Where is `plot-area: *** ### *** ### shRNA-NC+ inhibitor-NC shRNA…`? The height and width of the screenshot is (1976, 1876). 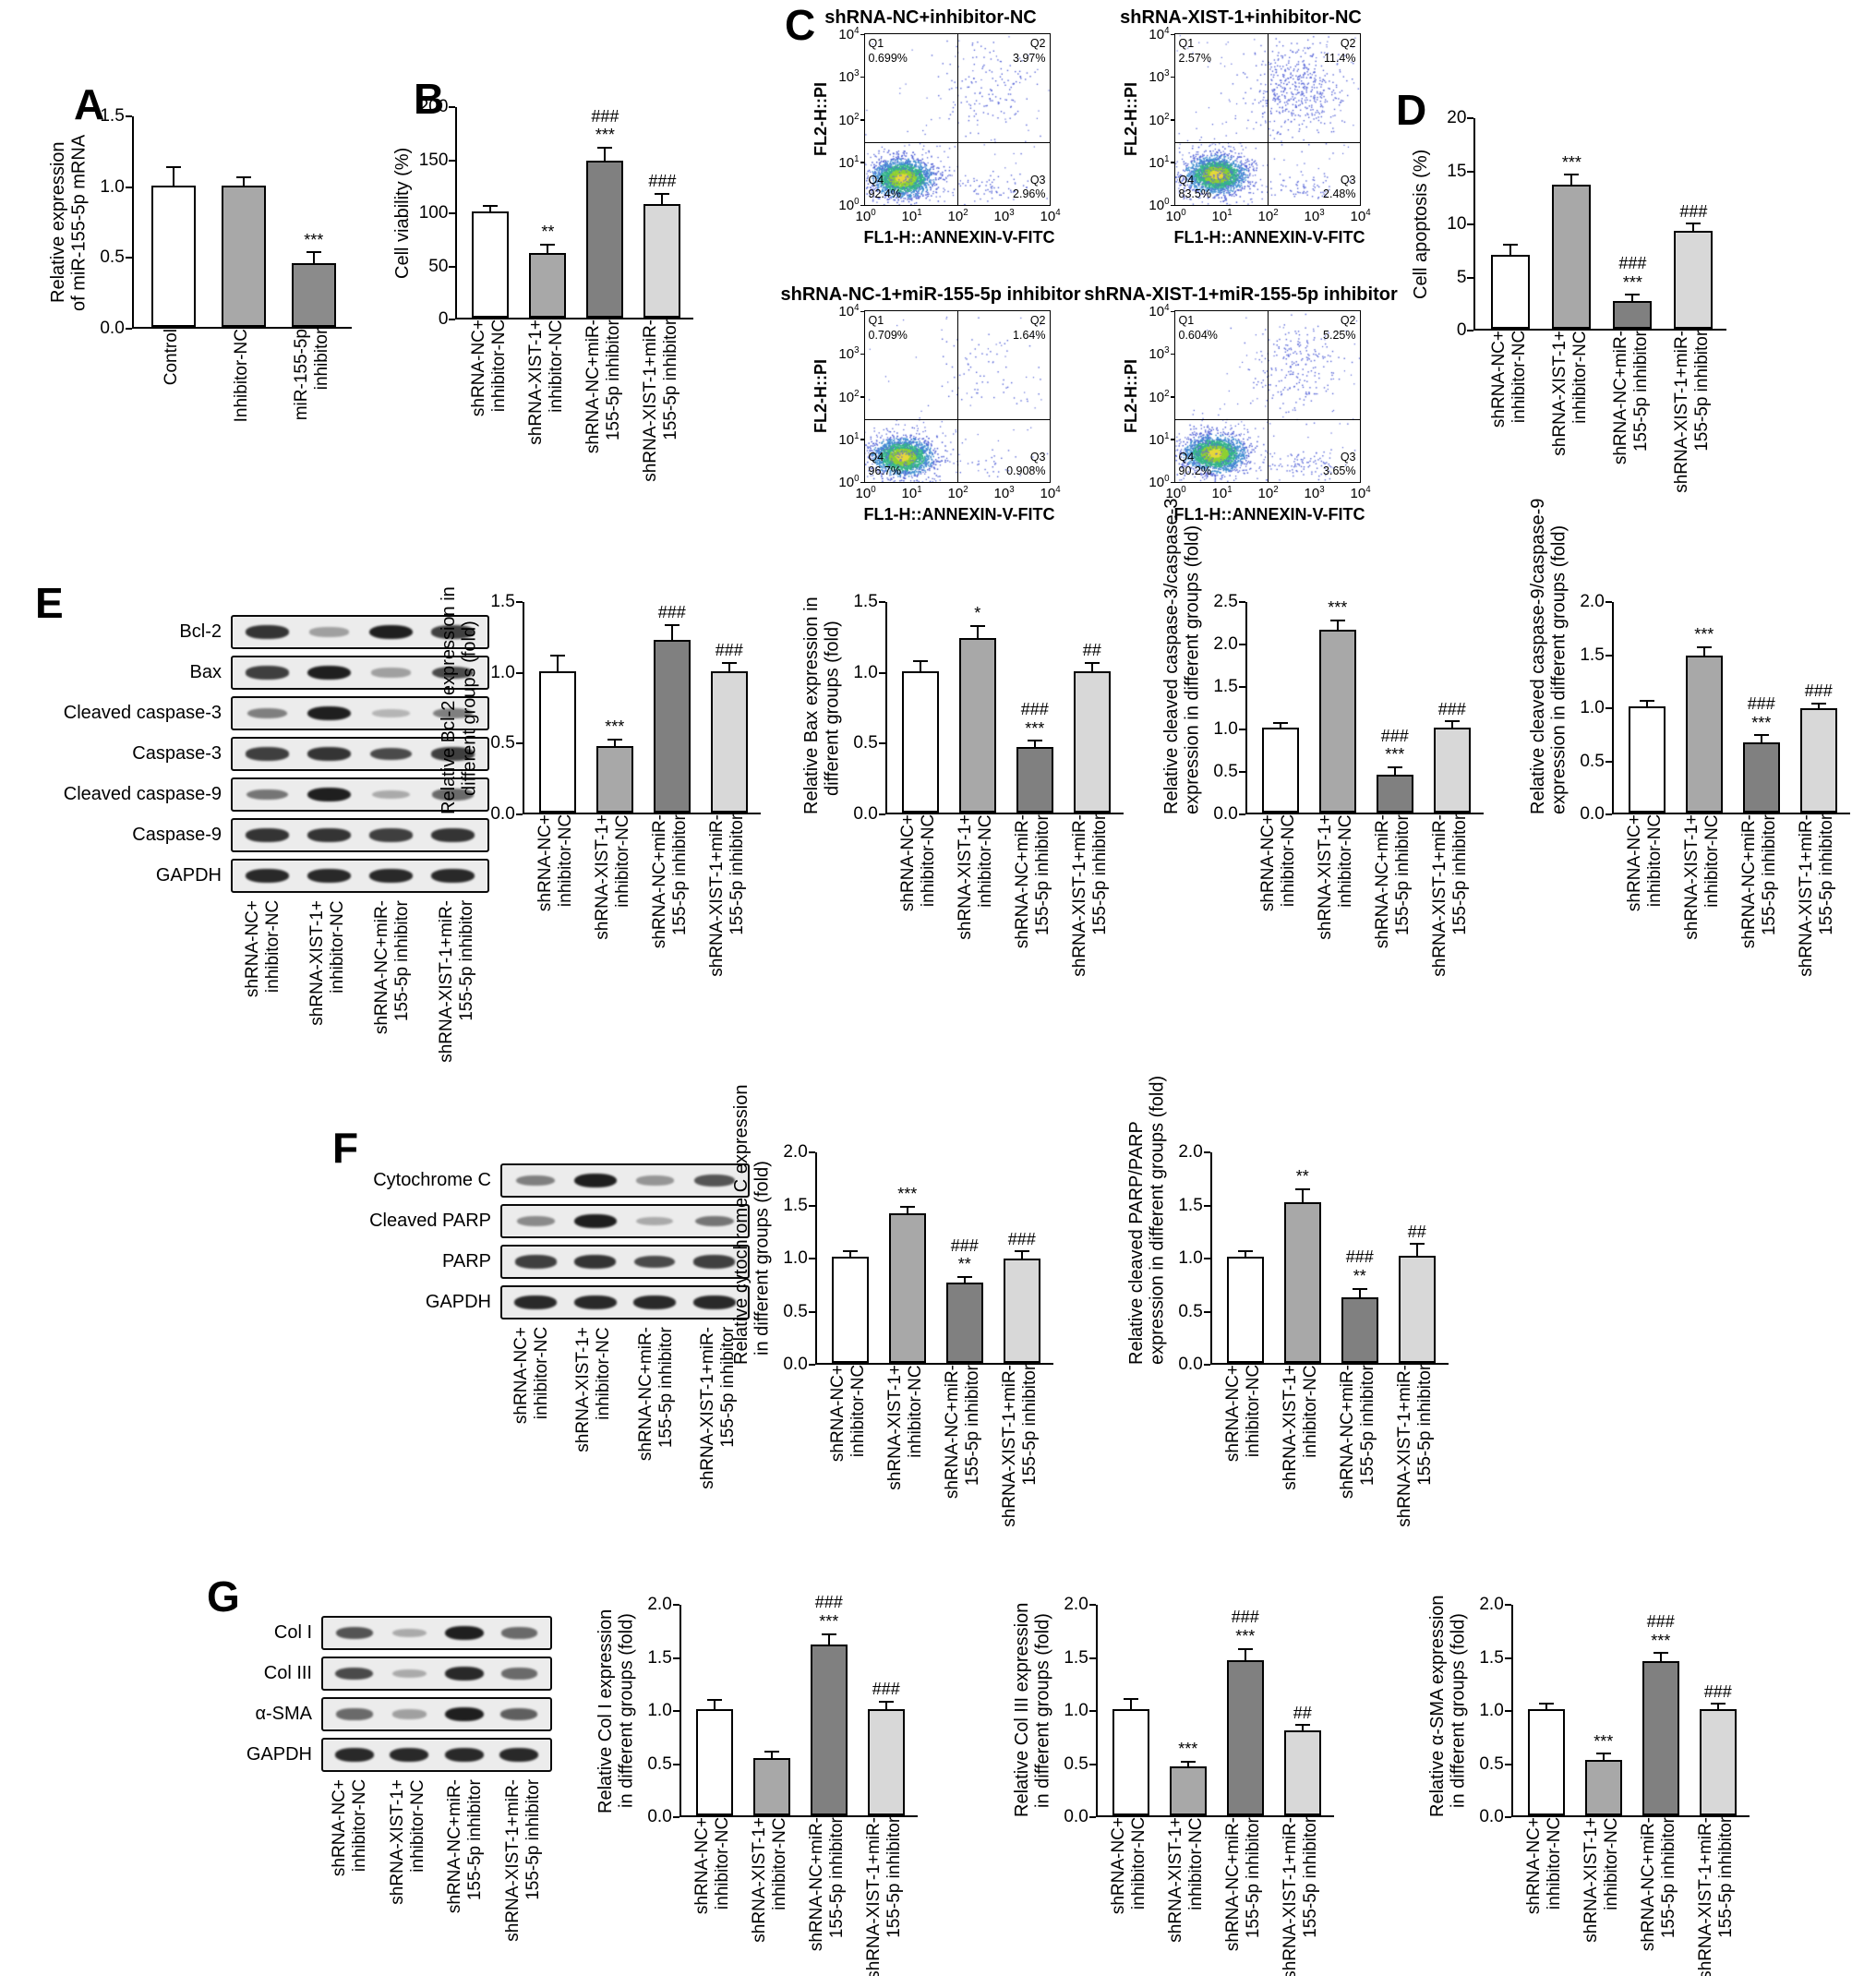 plot-area: *** ### *** ### shRNA-NC+ inhibitor-NC shRNA… is located at coordinates (1597, 305).